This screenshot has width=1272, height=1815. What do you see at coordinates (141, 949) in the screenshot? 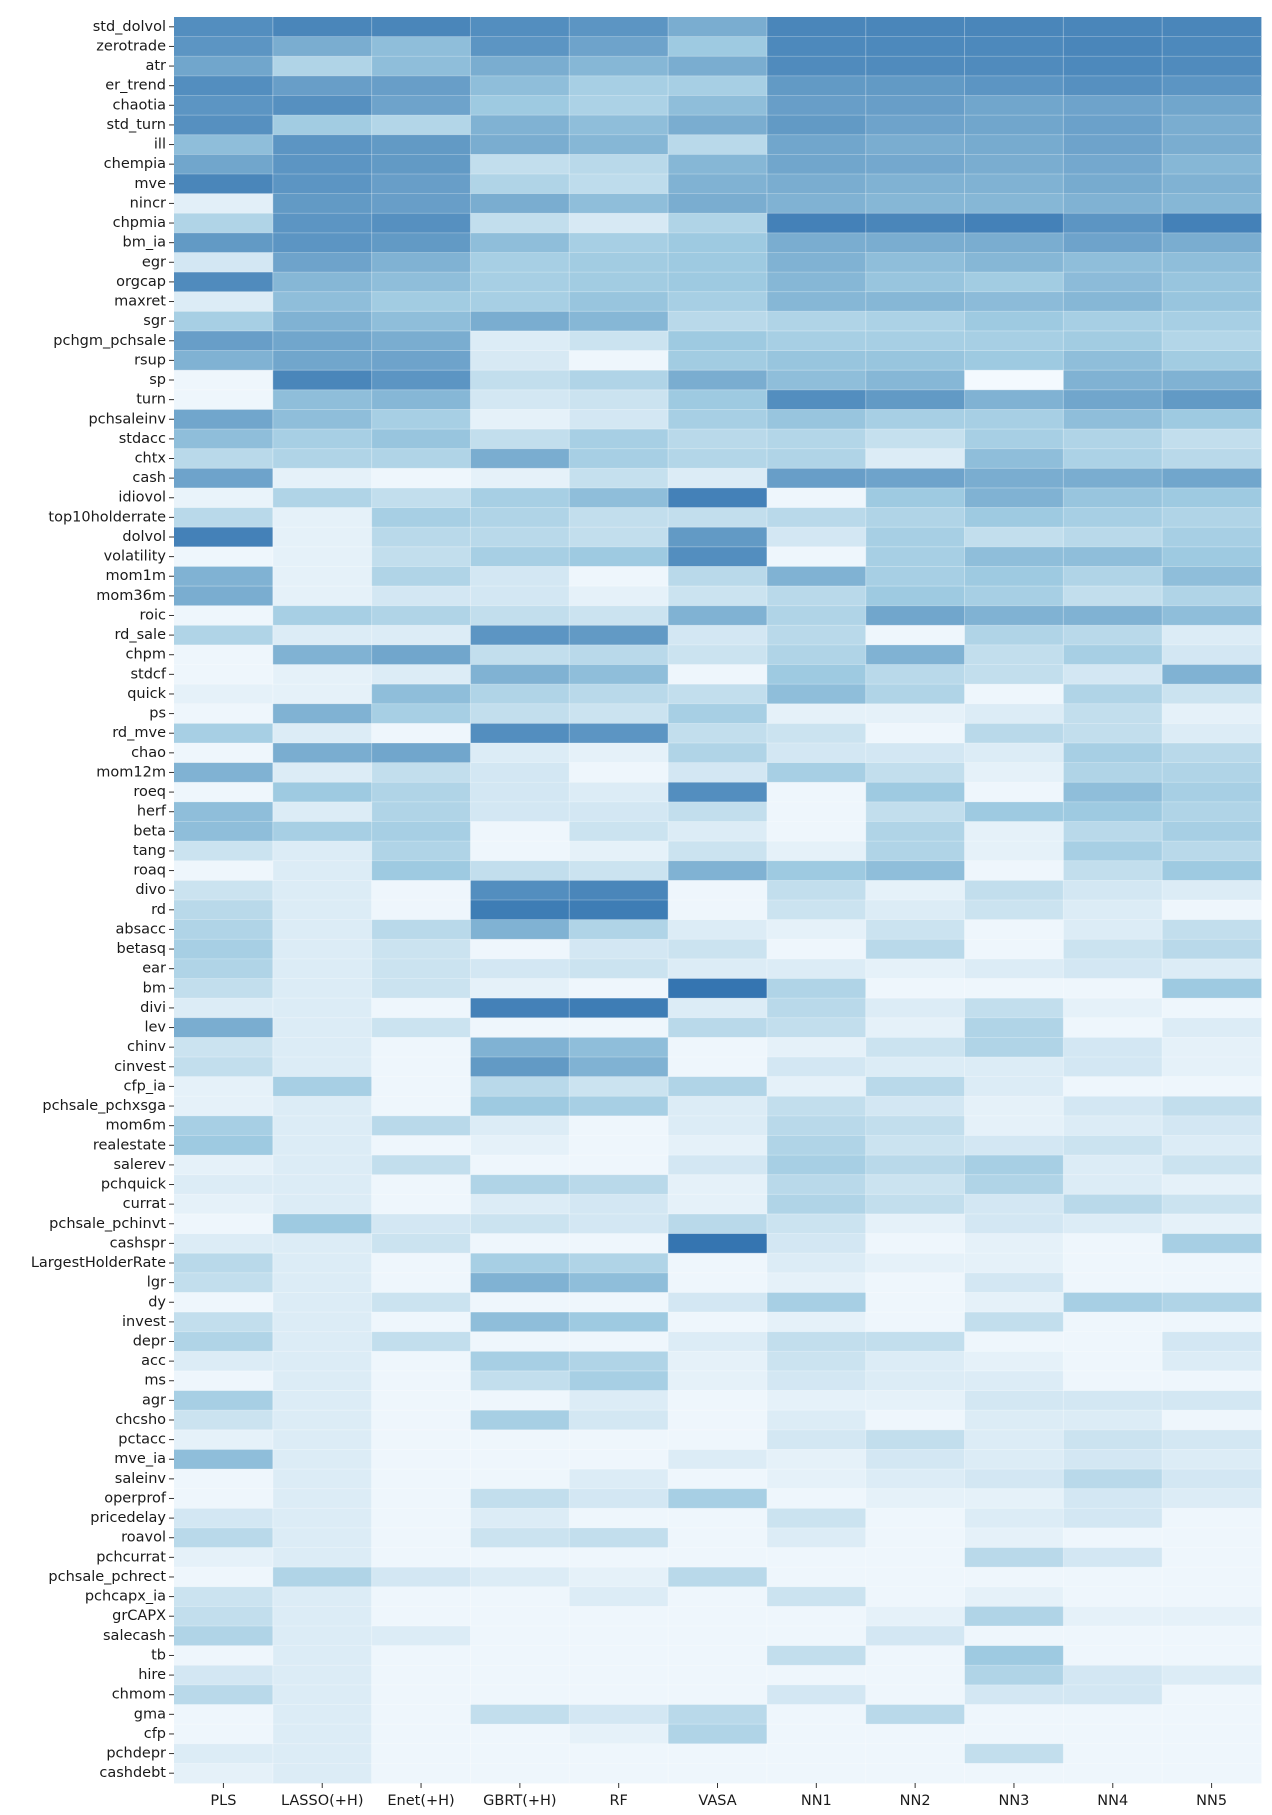
I see `row-label: betasq` at bounding box center [141, 949].